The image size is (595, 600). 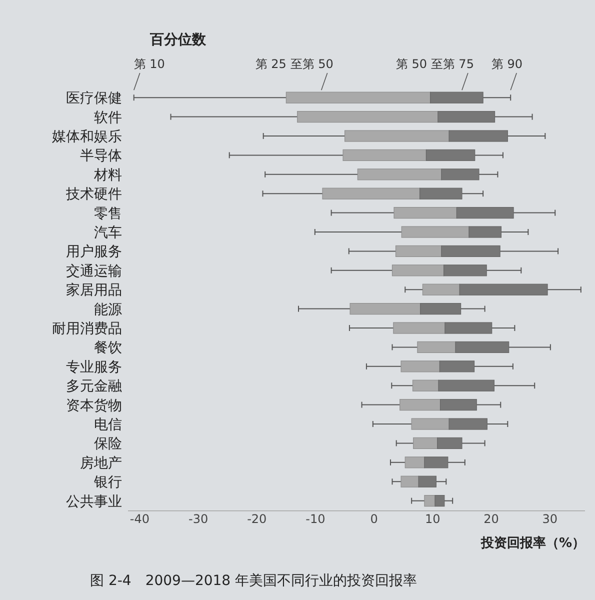 I want to click on y-tick-label: 技术硬件, so click(x=93, y=194).